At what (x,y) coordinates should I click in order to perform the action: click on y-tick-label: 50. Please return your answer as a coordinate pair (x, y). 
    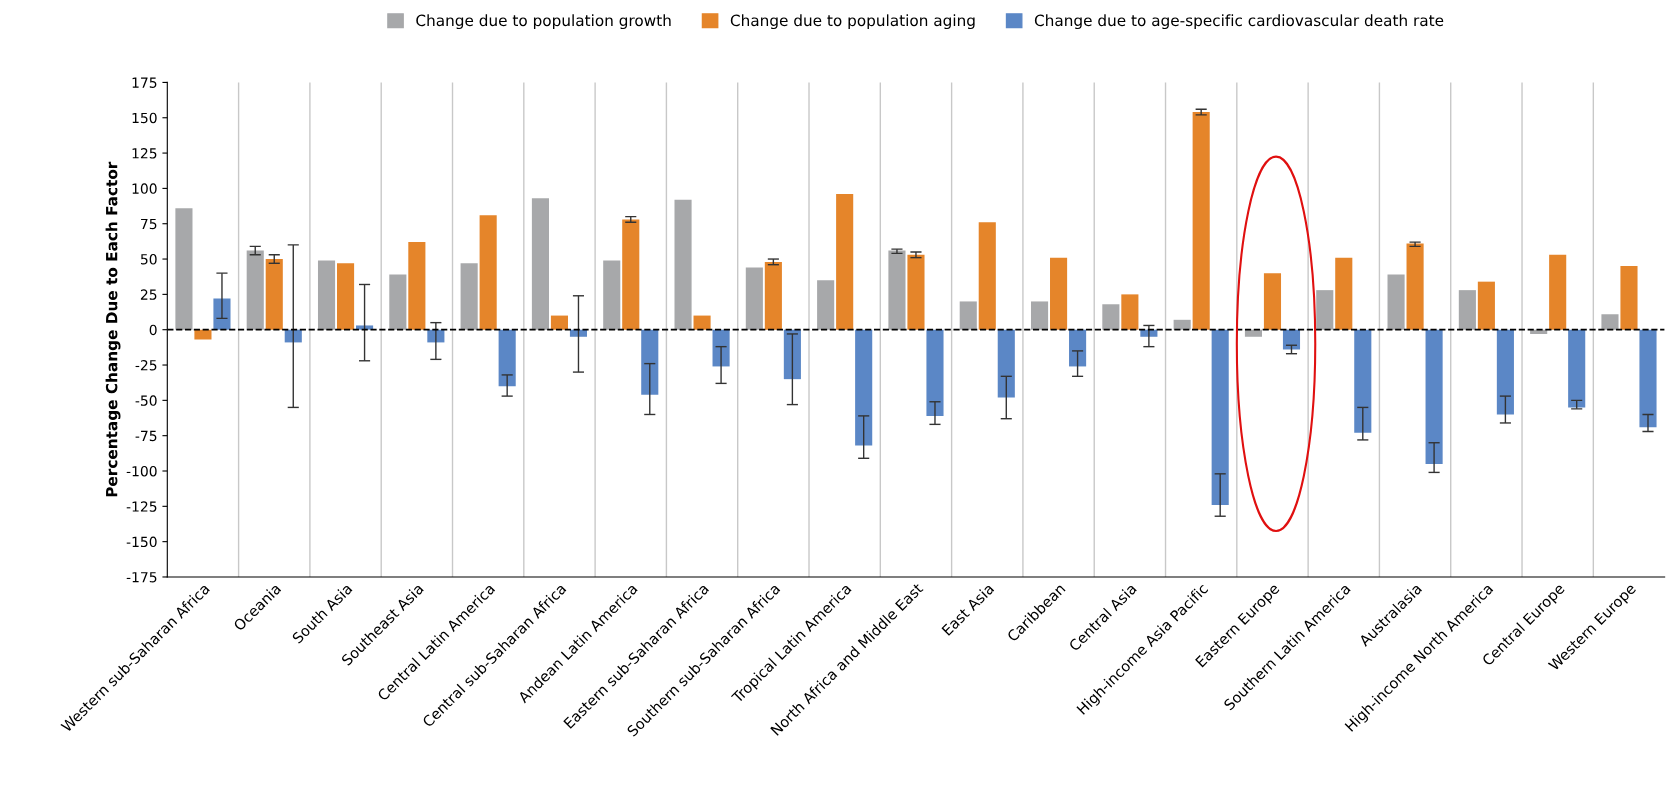
    Looking at the image, I should click on (148, 259).